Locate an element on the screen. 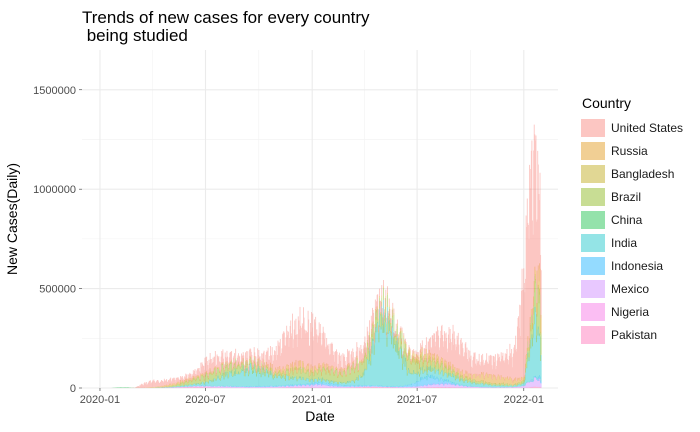 The image size is (700, 432). x-tick-label: 2021-01 is located at coordinates (312, 400).